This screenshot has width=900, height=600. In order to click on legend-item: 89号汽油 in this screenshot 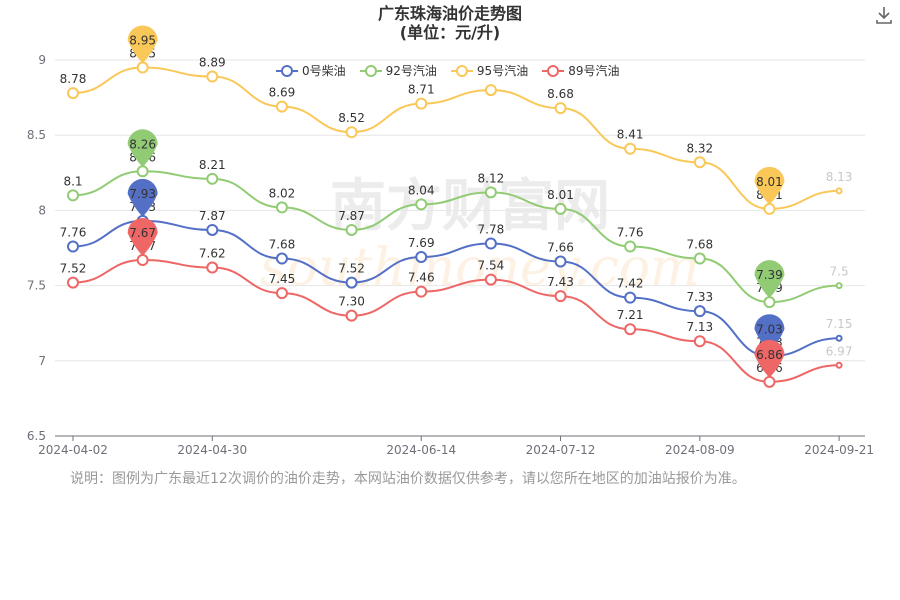, I will do `click(580, 70)`.